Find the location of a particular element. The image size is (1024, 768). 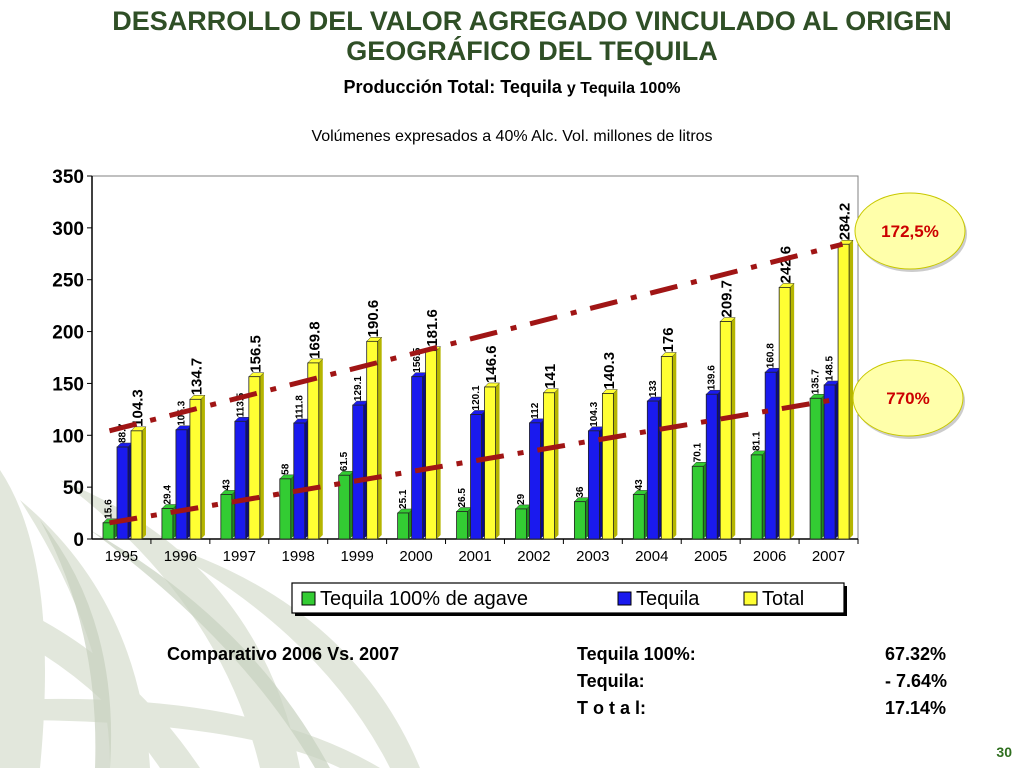

x-tick-label: 2007 is located at coordinates (828, 556).